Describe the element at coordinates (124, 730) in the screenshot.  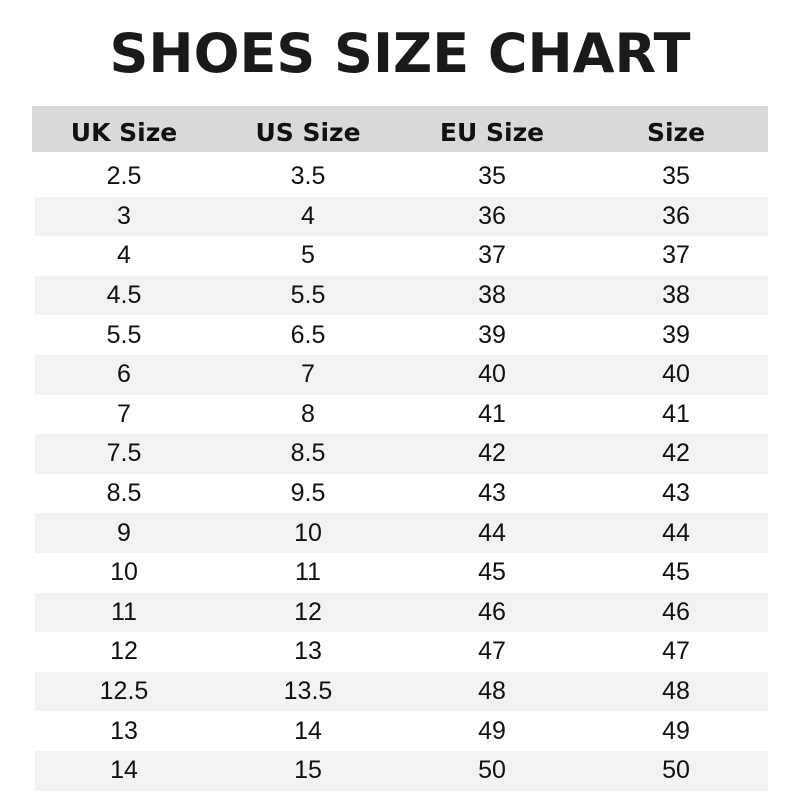
I see `cell-uk-size: 13` at that location.